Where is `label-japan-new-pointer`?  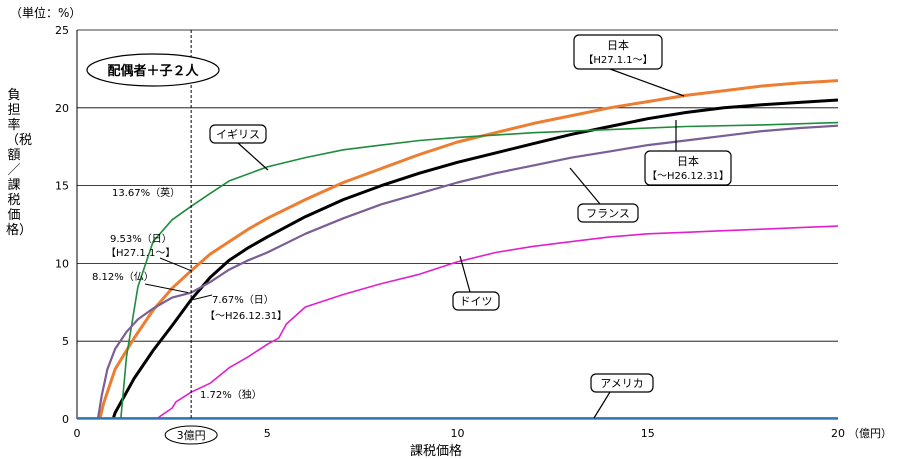
label-japan-new-pointer is located at coordinates (647, 82).